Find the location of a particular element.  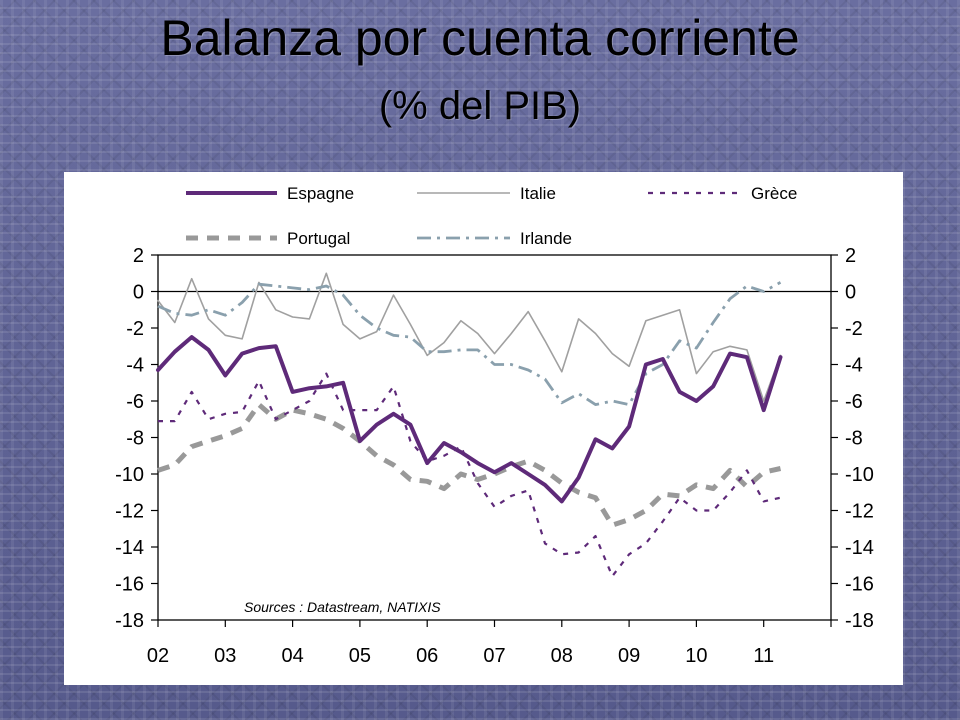

x-tick-label: 05 is located at coordinates (360, 656).